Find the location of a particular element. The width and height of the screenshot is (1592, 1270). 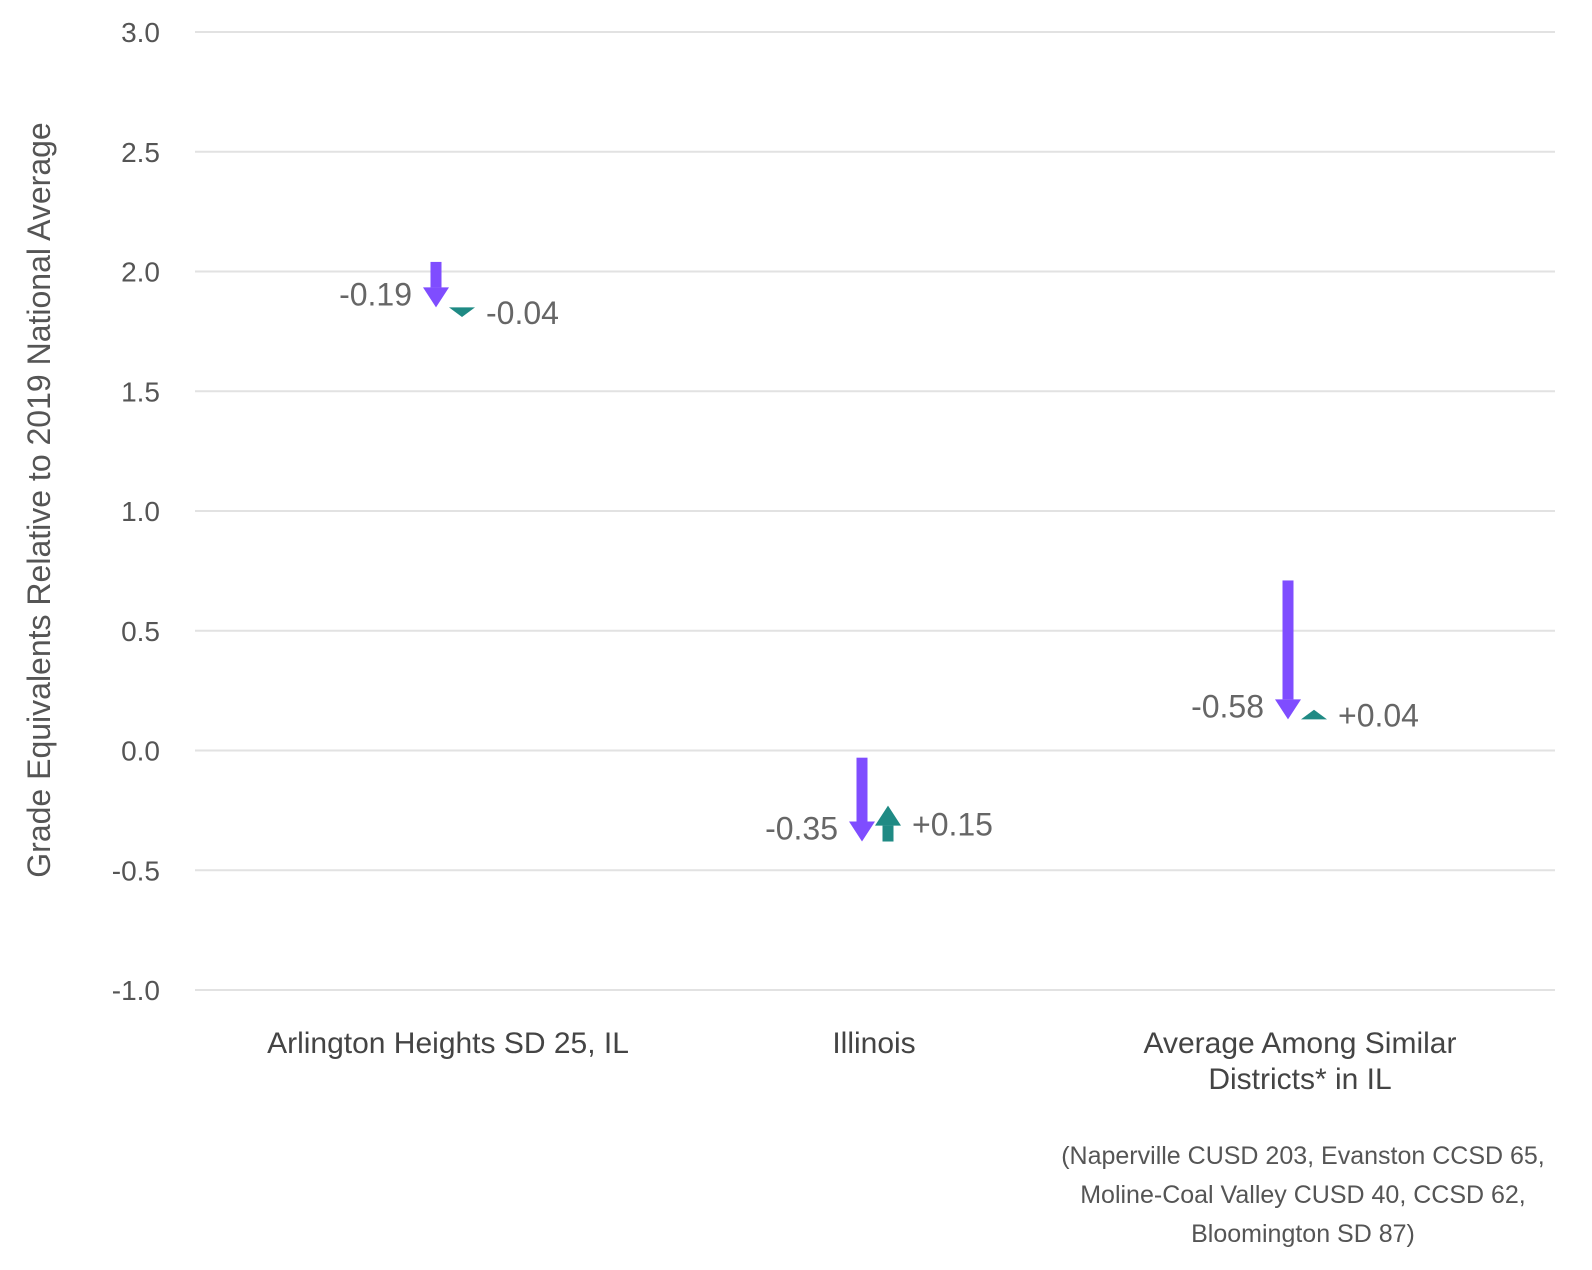

y-tick-label: 0.5 is located at coordinates (140, 631).